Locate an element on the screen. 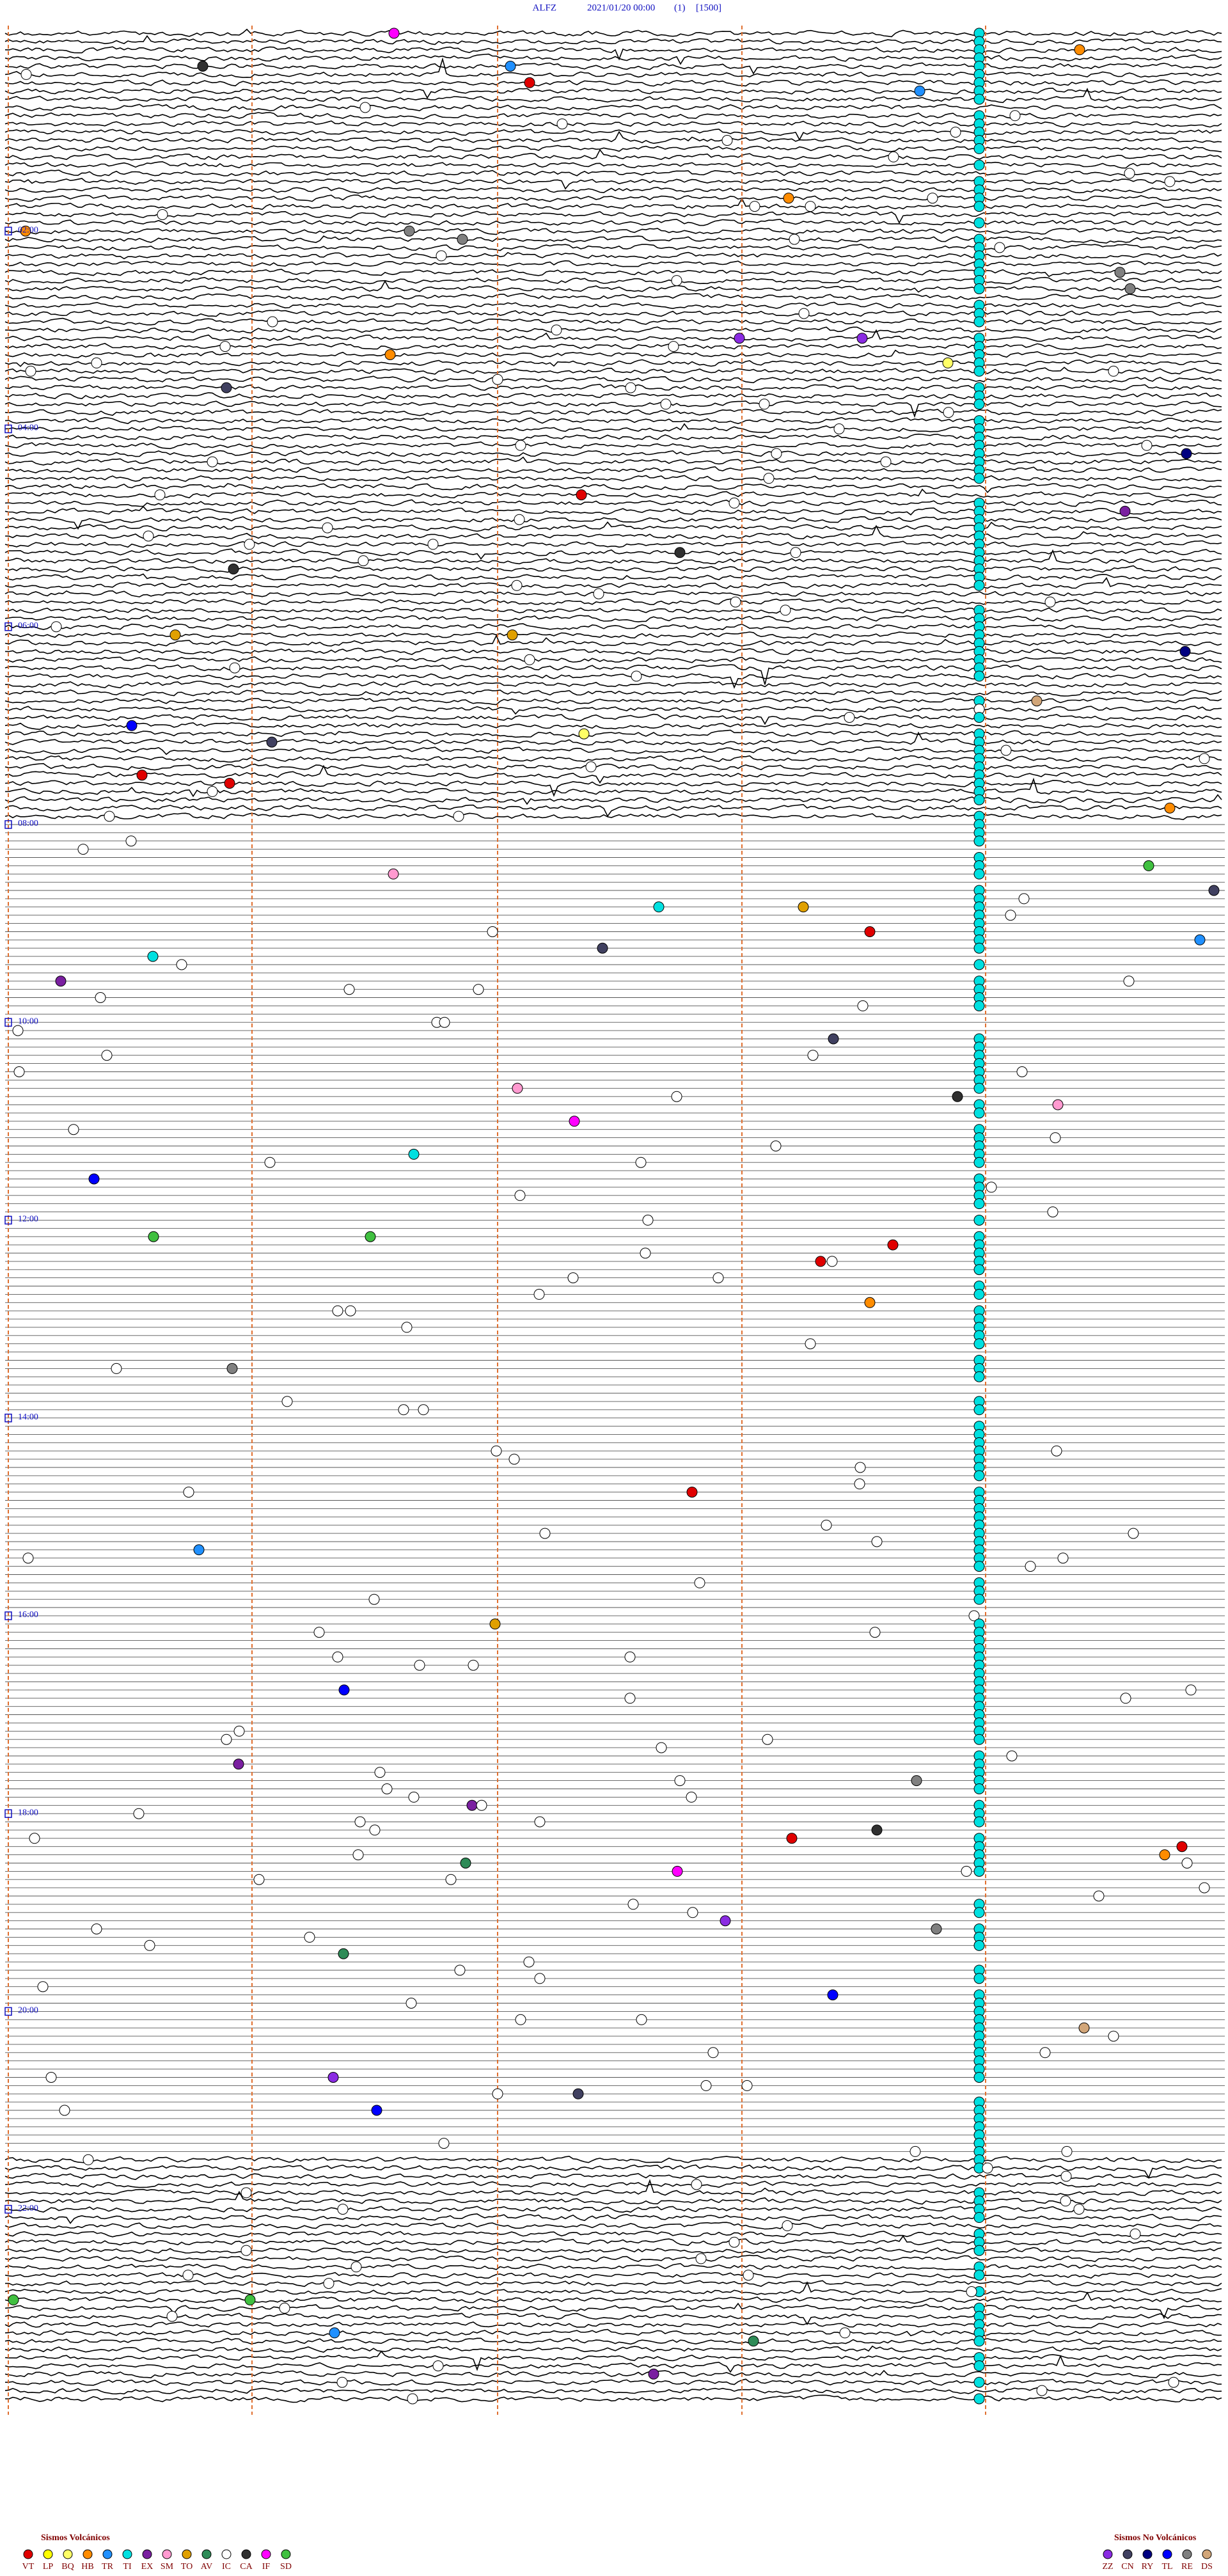  legend-label: BQ is located at coordinates (67, 2567).